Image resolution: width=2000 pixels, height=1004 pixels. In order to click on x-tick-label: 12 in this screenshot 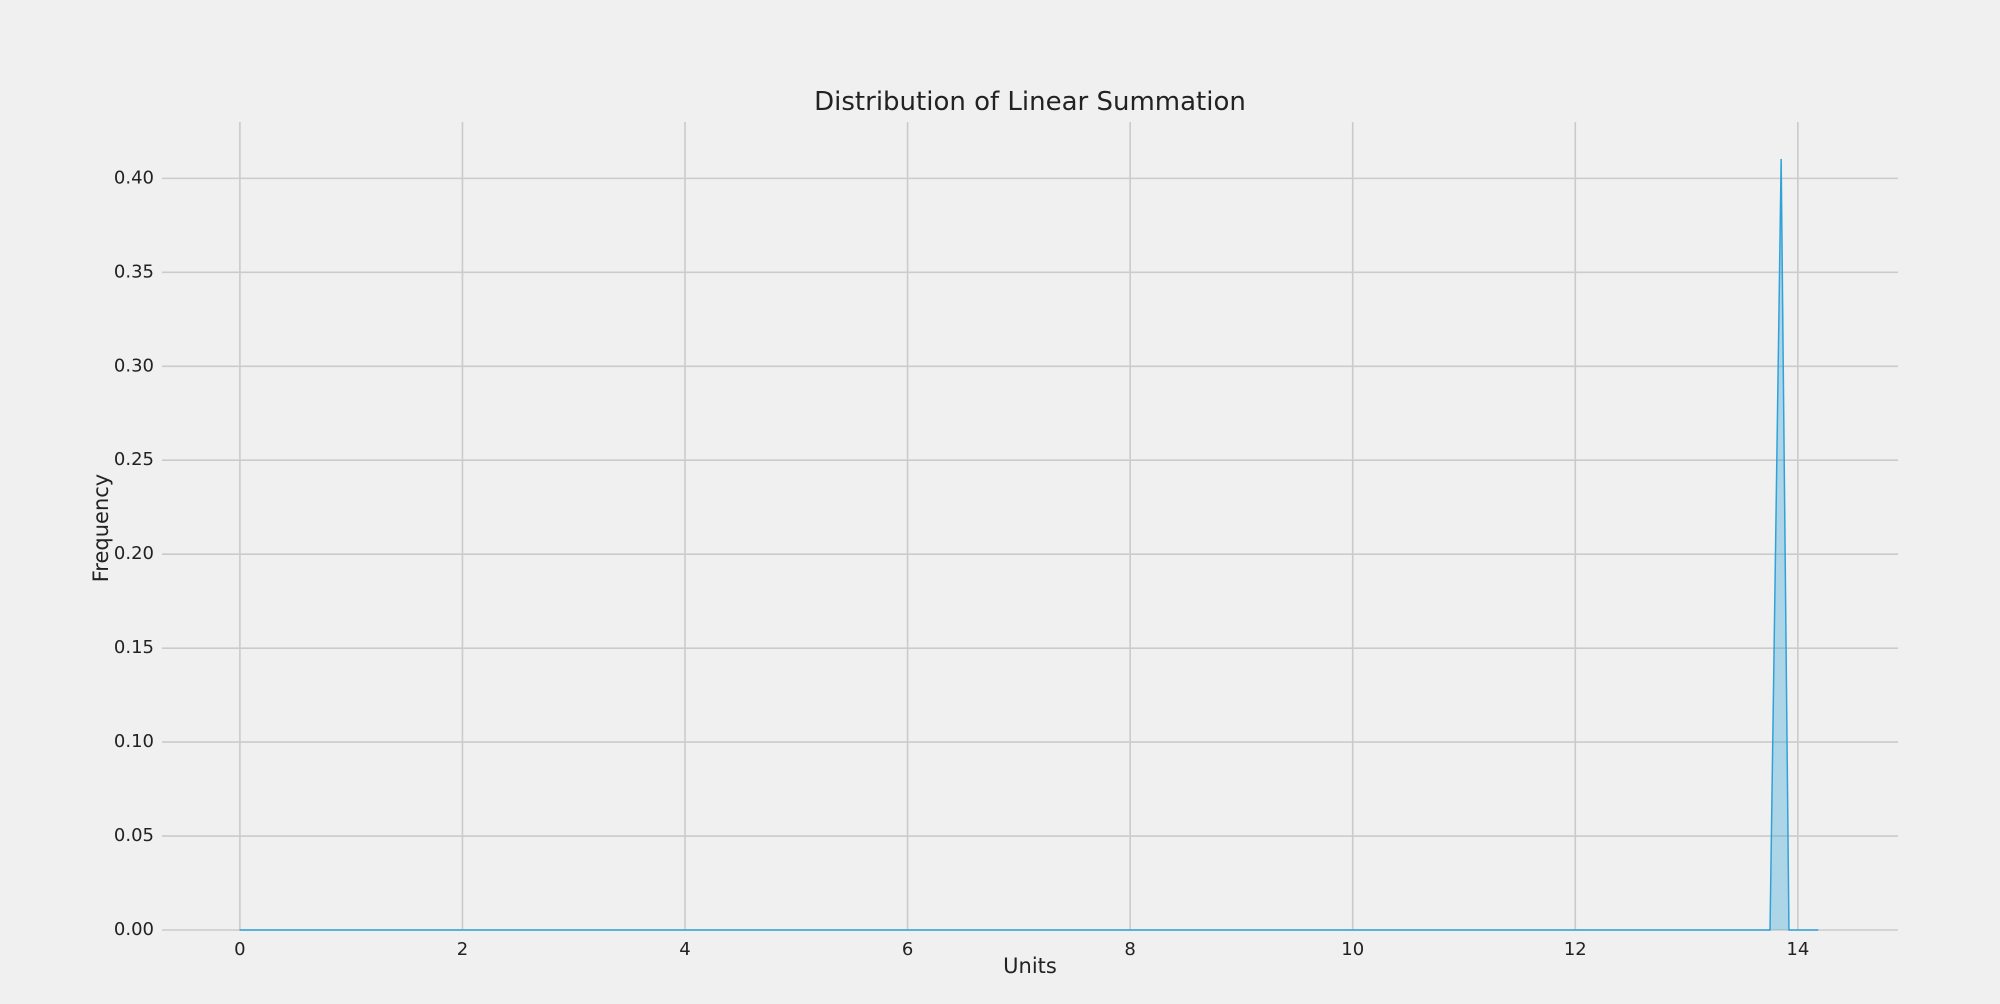, I will do `click(1575, 949)`.